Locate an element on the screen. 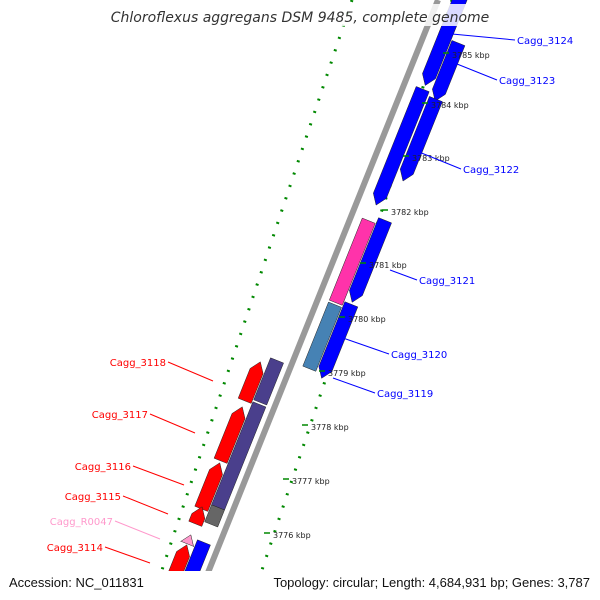  gene-label-cagg_3116: Cagg_3116 is located at coordinates (103, 467).